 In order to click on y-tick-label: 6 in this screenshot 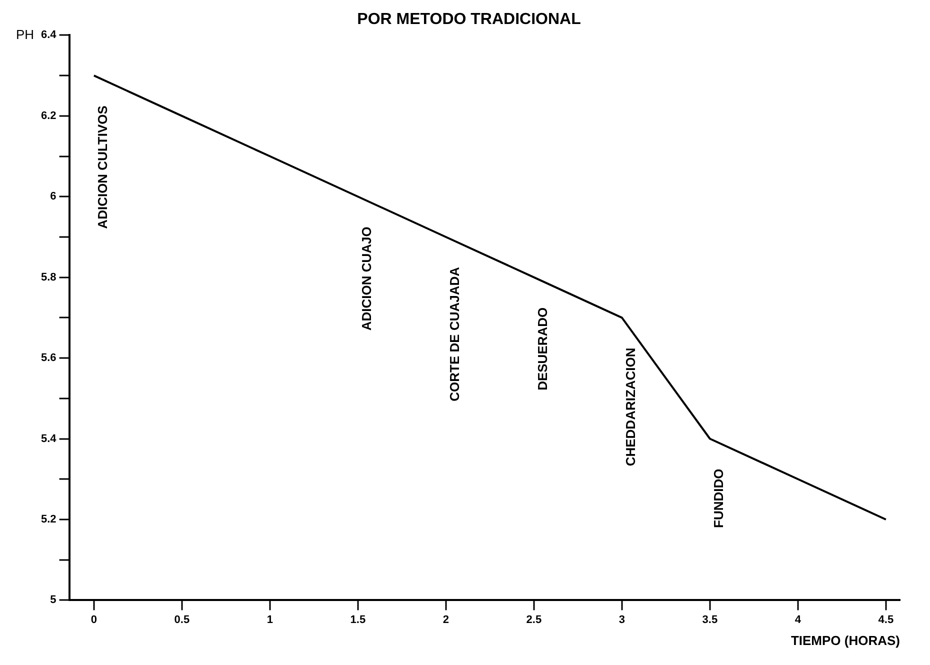, I will do `click(53, 196)`.